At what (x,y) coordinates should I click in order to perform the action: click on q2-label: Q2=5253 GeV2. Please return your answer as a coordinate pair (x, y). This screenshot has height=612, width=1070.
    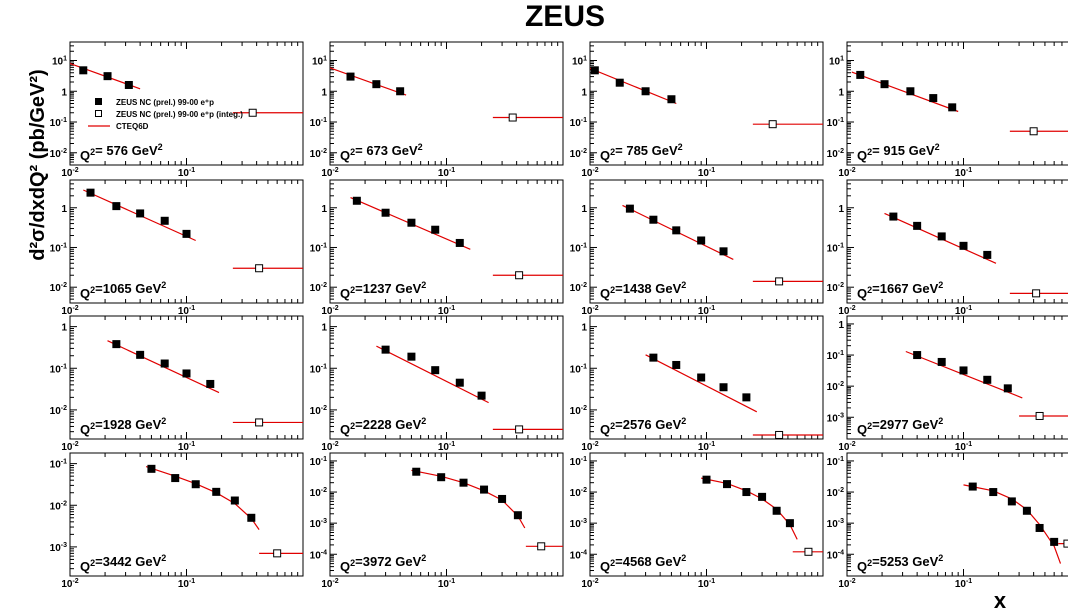
    Looking at the image, I should click on (900, 563).